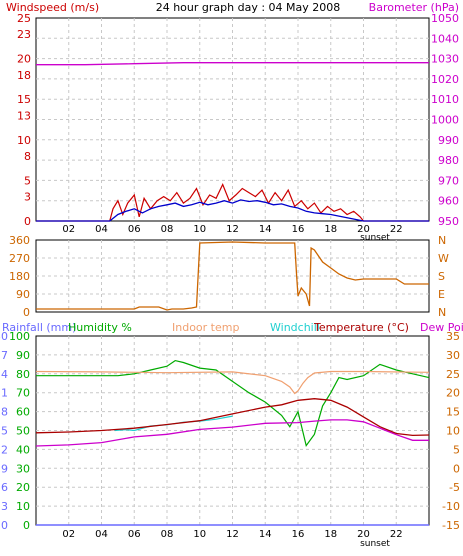 Image resolution: width=463 pixels, height=556 pixels. What do you see at coordinates (445, 59) in the screenshot?
I see `barometer-tick-label: 1030` at bounding box center [445, 59].